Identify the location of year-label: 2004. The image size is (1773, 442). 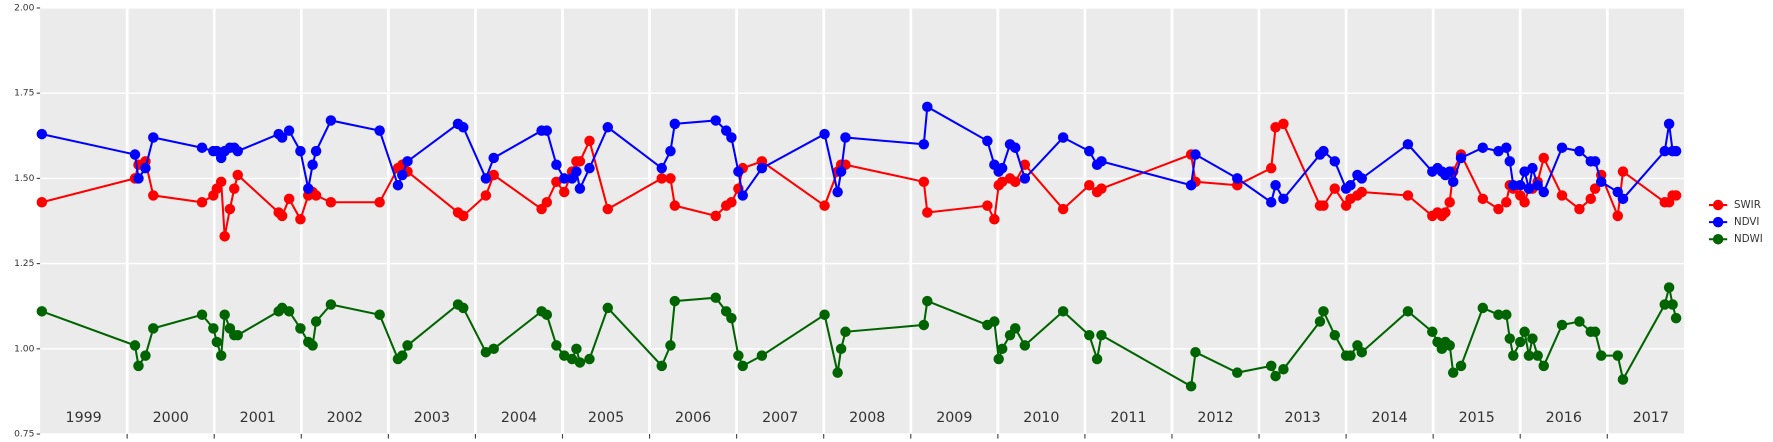
(519, 418).